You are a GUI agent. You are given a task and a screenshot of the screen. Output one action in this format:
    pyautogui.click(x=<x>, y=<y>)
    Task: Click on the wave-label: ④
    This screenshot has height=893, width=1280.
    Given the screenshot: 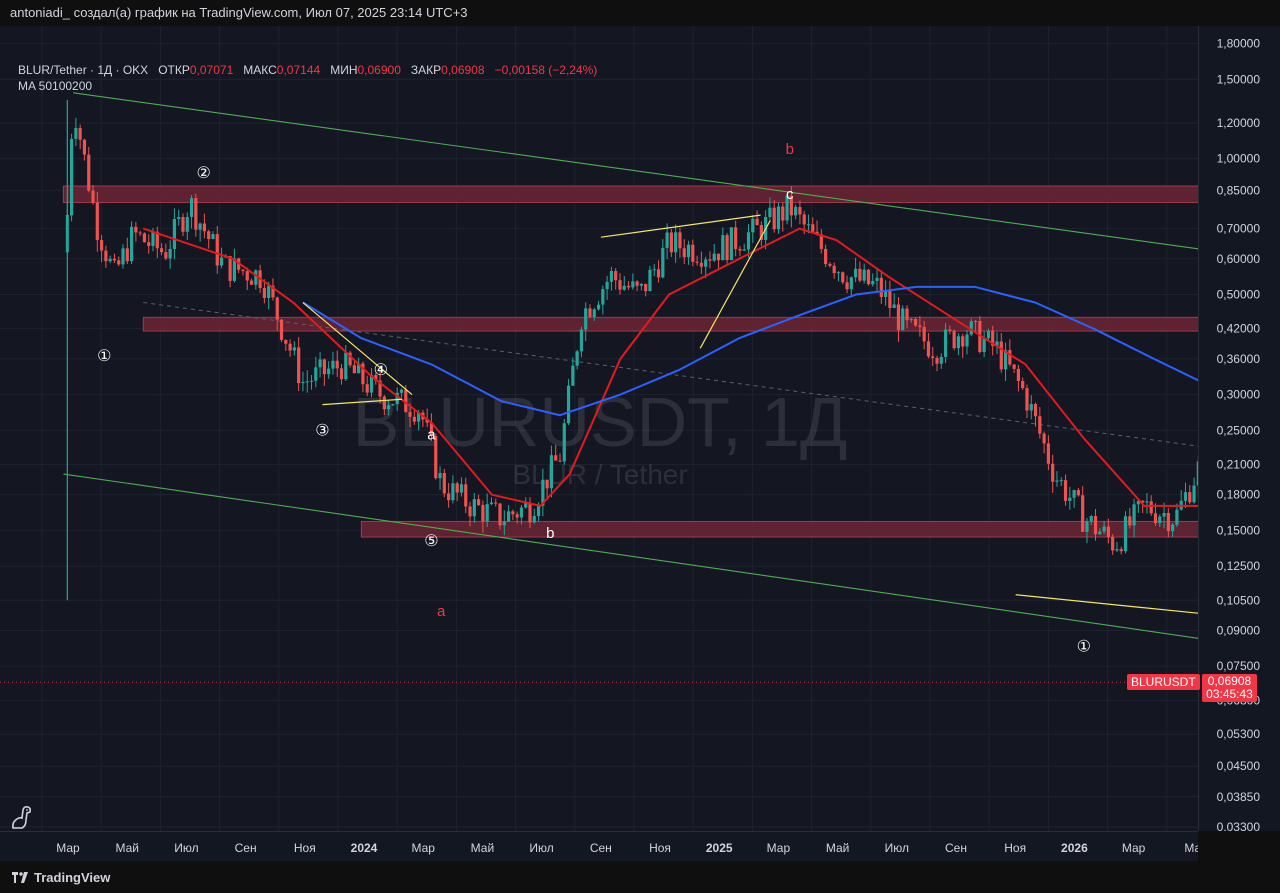 What is the action you would take?
    pyautogui.click(x=381, y=370)
    